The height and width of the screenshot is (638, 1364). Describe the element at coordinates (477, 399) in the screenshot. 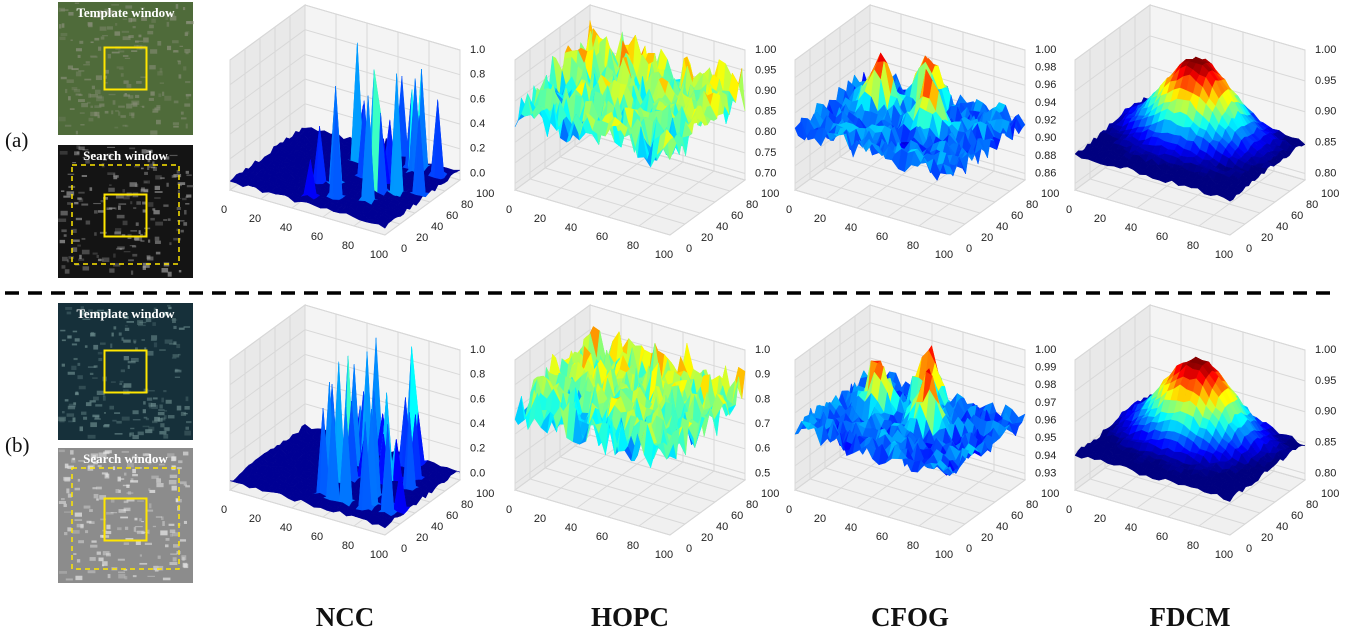

I see `z-tick-label: 0.6` at that location.